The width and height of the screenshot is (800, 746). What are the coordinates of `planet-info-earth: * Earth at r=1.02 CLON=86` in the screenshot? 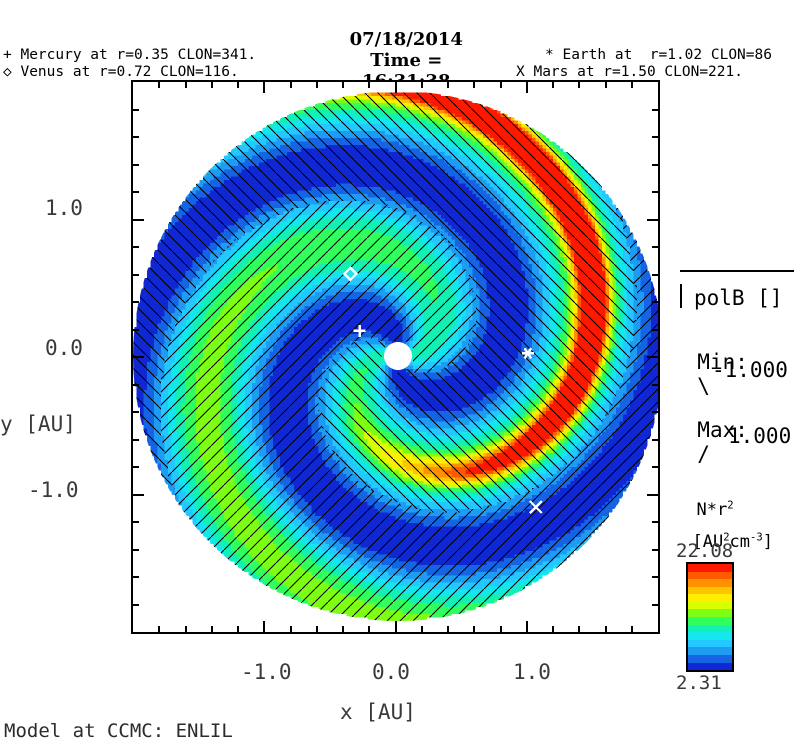 It's located at (658, 55).